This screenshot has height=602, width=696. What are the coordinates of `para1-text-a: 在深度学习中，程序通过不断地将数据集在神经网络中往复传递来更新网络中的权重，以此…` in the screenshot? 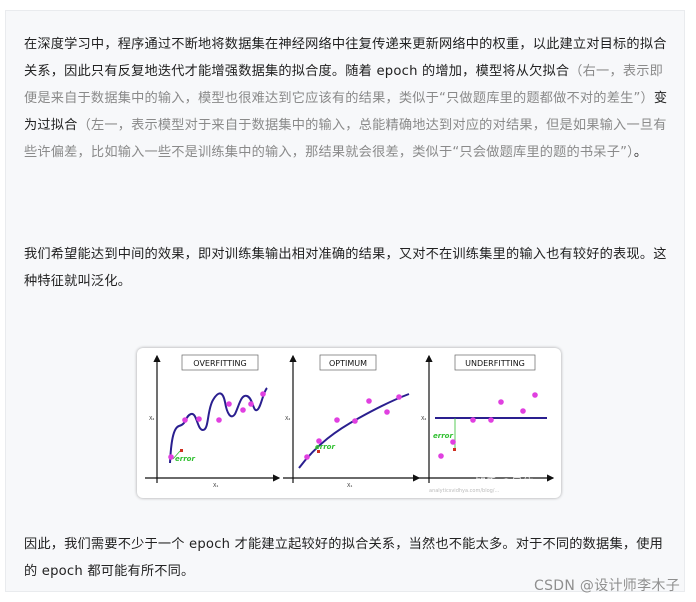 It's located at (345, 58).